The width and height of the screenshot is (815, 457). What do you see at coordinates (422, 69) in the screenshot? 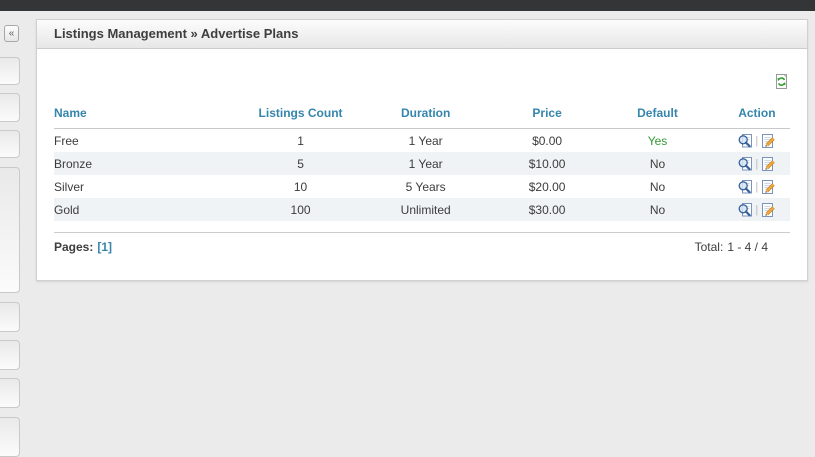
I see `table-toolbar` at bounding box center [422, 69].